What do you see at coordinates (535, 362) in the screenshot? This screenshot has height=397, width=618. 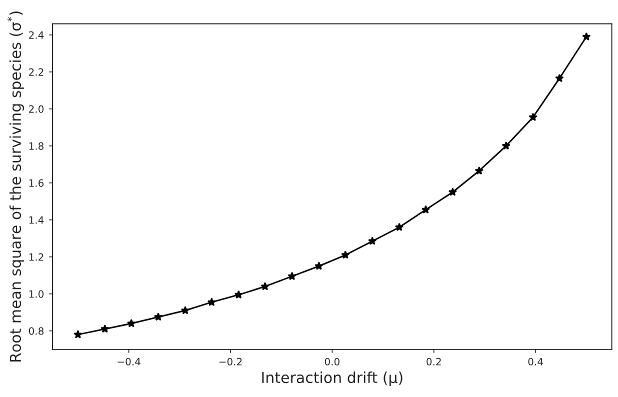 I see `x-tick-label: 0.4` at bounding box center [535, 362].